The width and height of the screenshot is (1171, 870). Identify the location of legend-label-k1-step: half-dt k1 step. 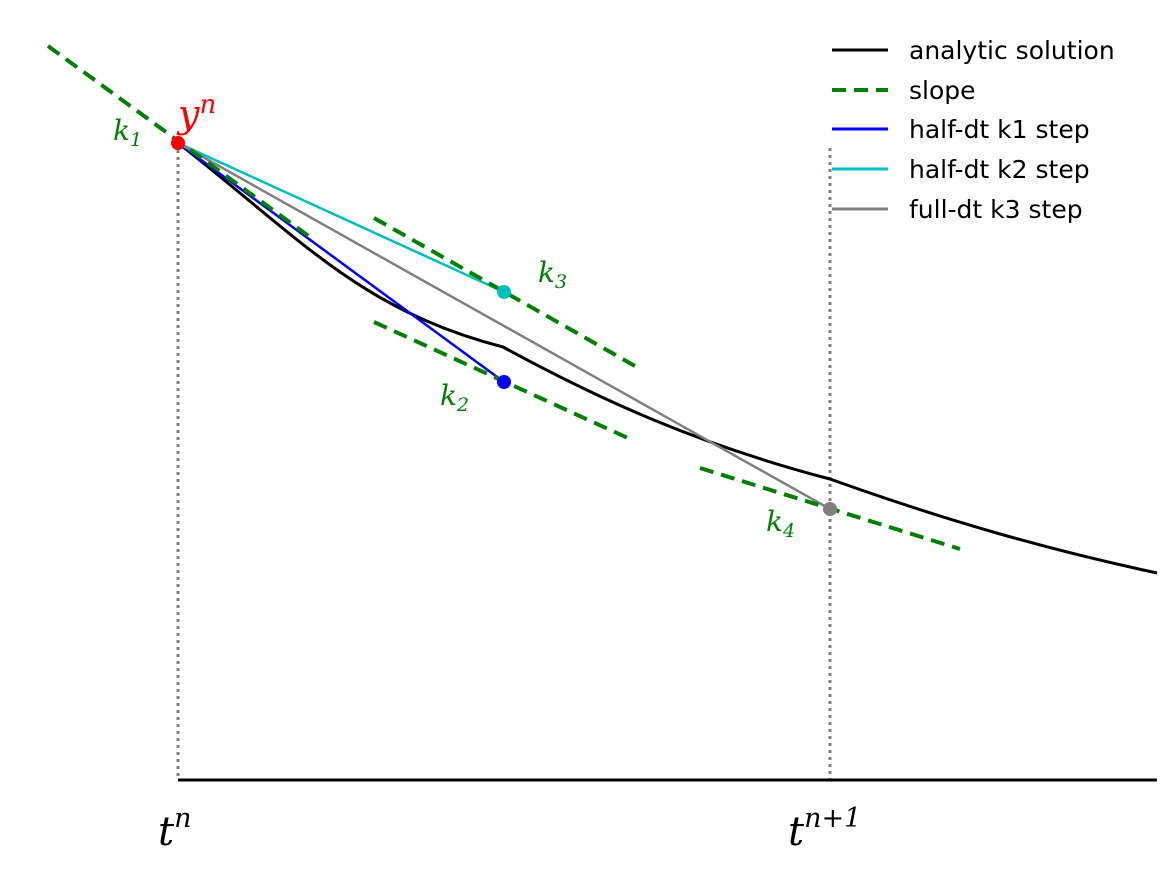
(999, 129).